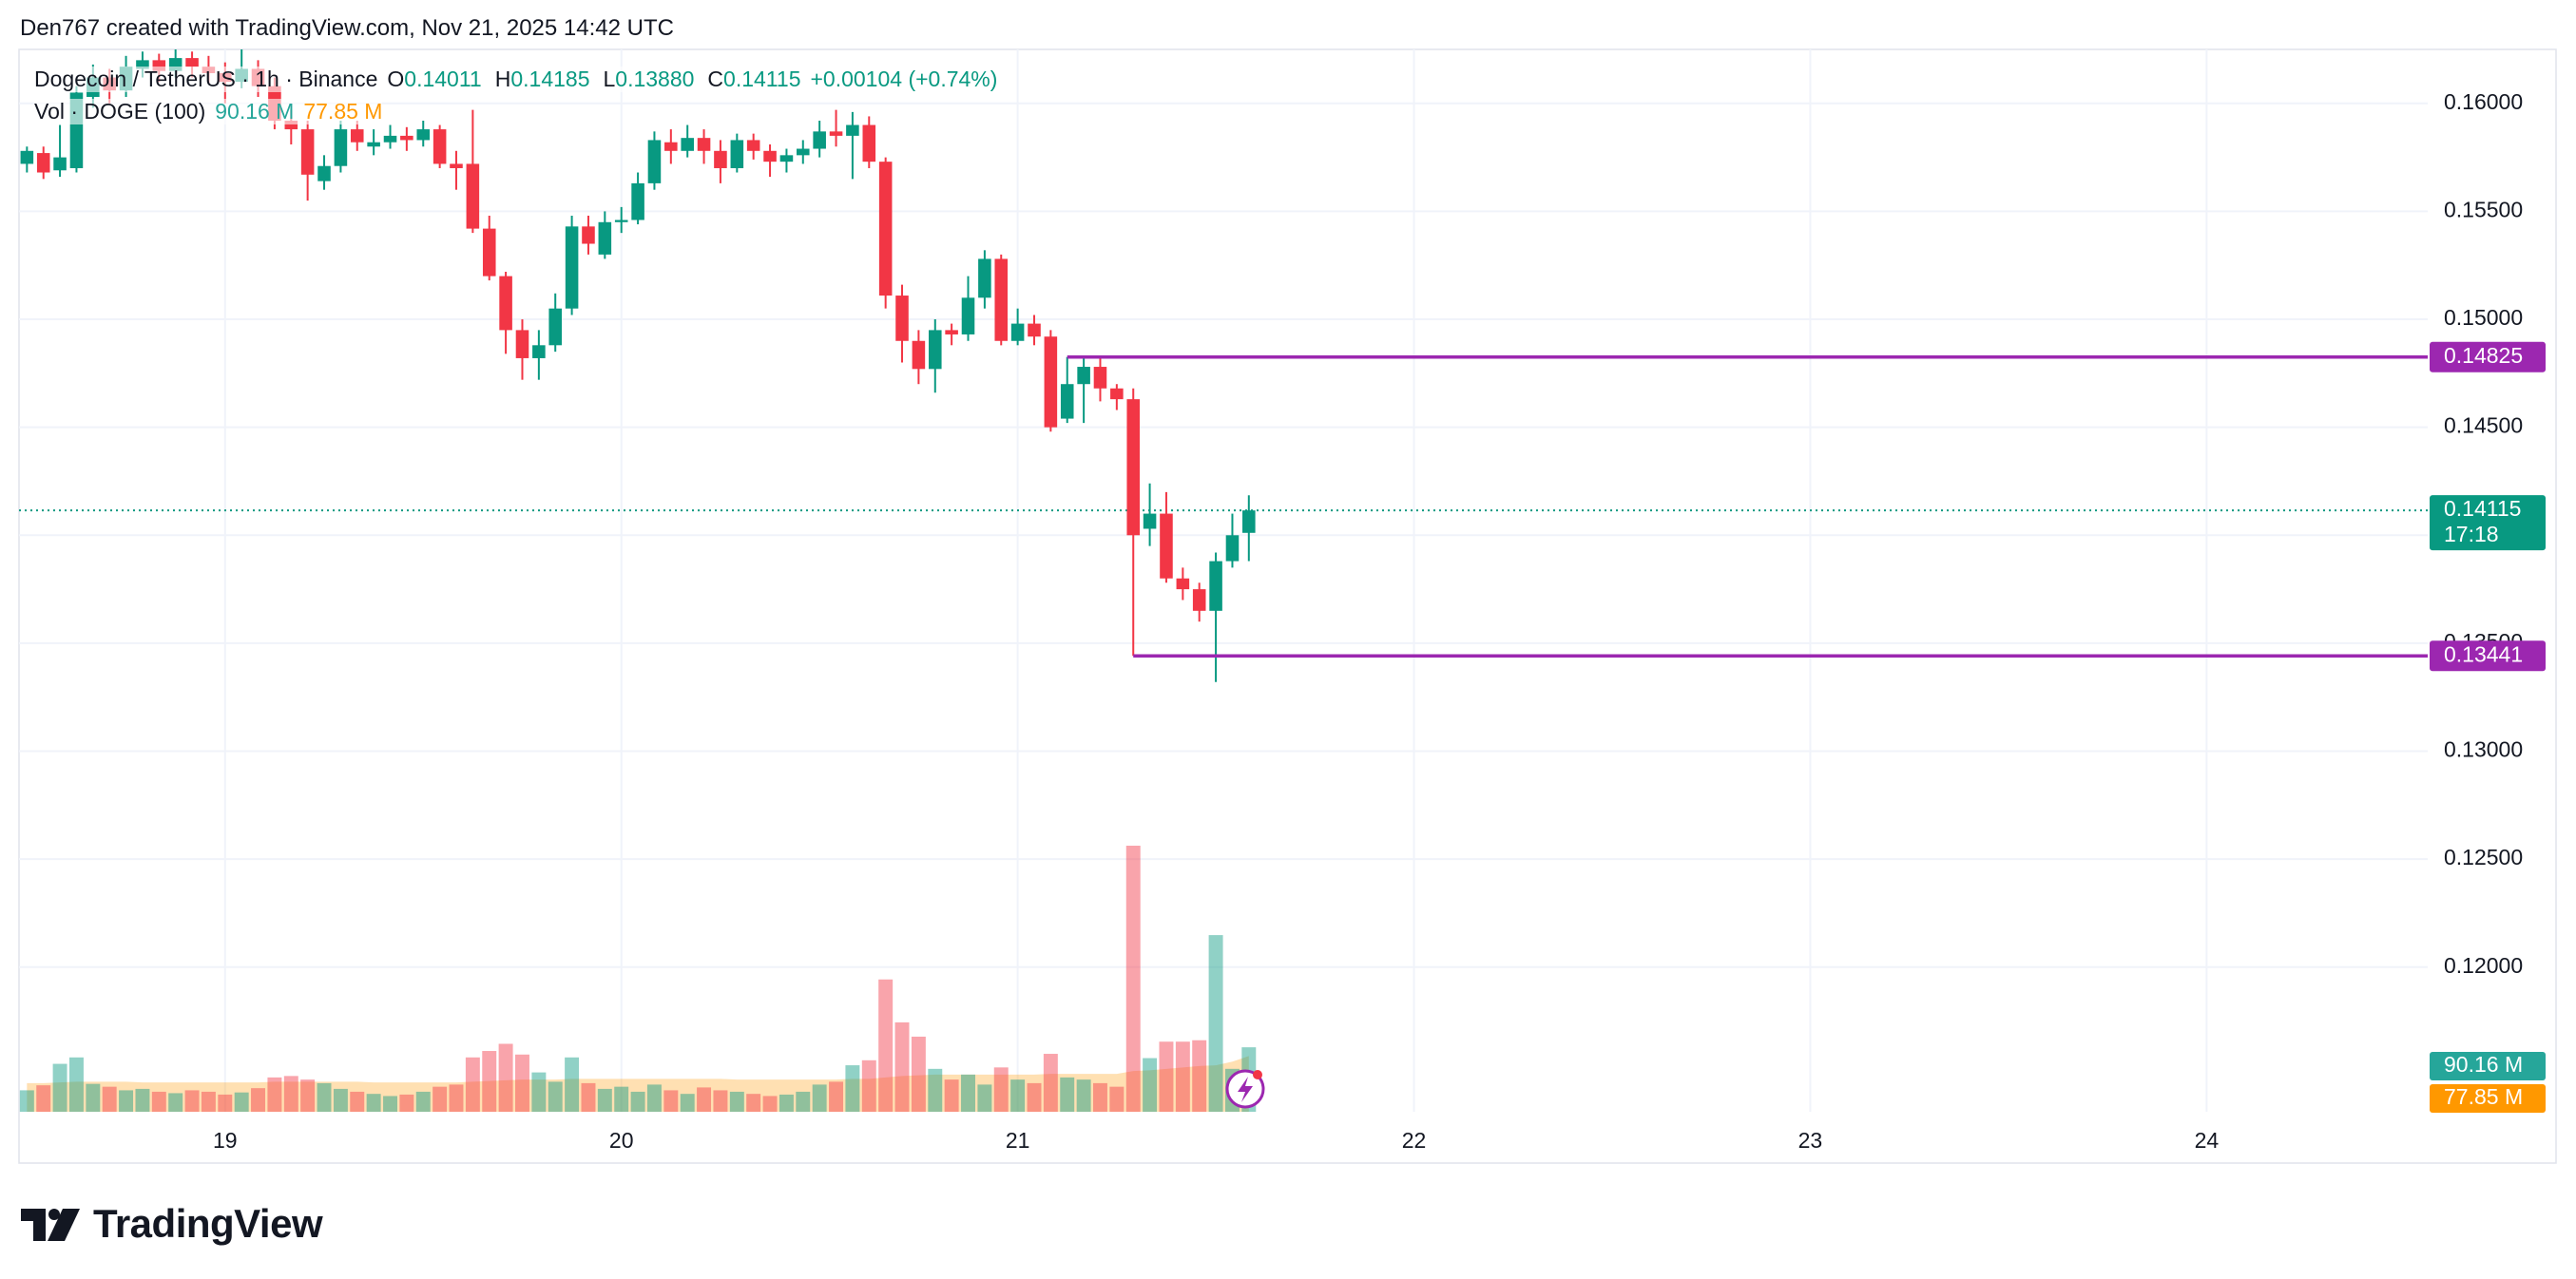 The width and height of the screenshot is (2576, 1279). I want to click on ohlc-value: 0.14185, so click(550, 79).